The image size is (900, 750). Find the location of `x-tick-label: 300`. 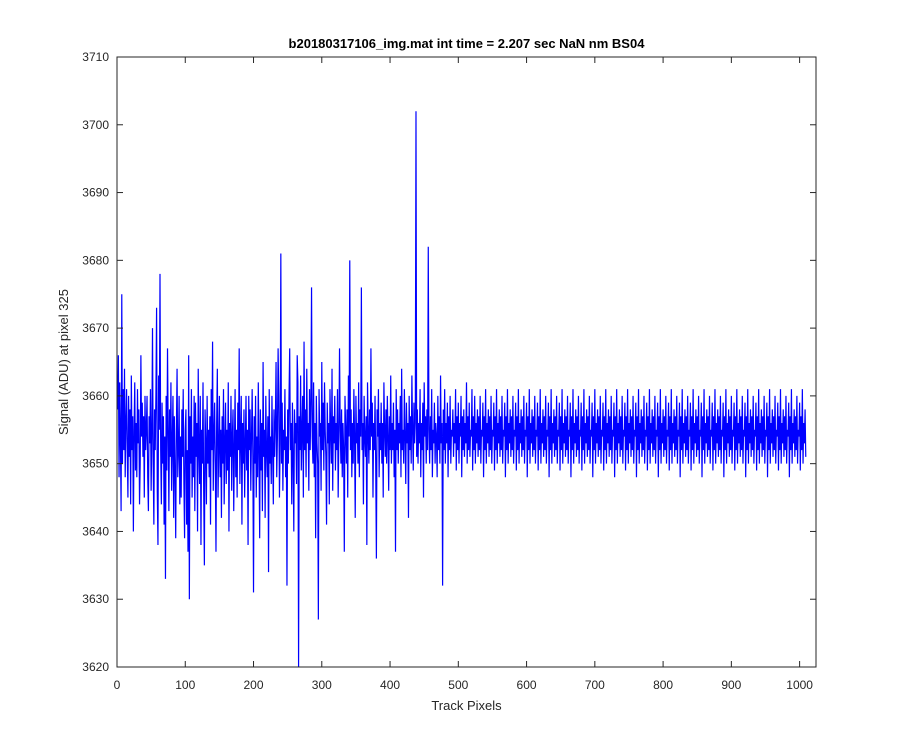

x-tick-label: 300 is located at coordinates (322, 685).